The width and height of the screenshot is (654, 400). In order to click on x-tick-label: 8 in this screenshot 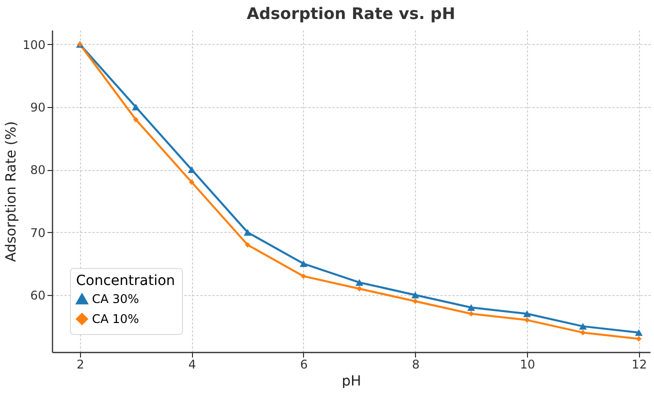, I will do `click(416, 365)`.